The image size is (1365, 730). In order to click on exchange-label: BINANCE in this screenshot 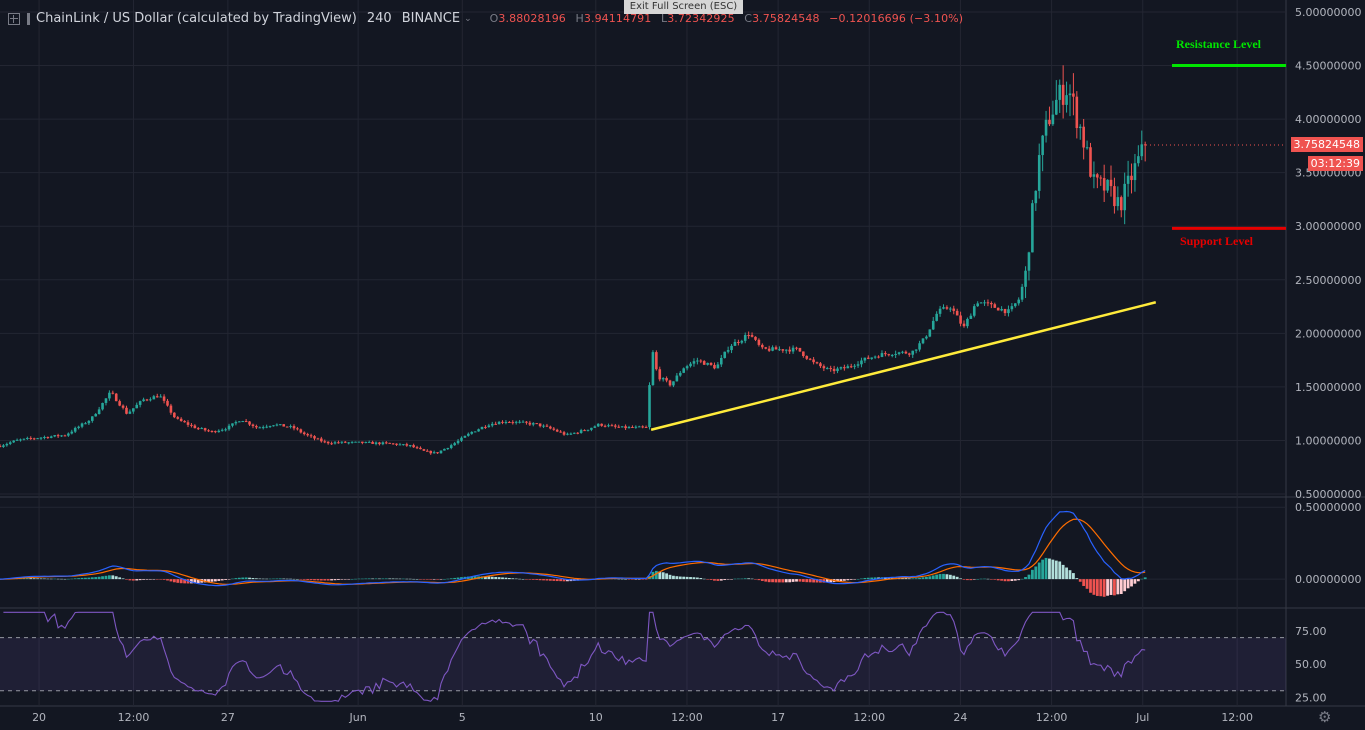, I will do `click(431, 18)`.